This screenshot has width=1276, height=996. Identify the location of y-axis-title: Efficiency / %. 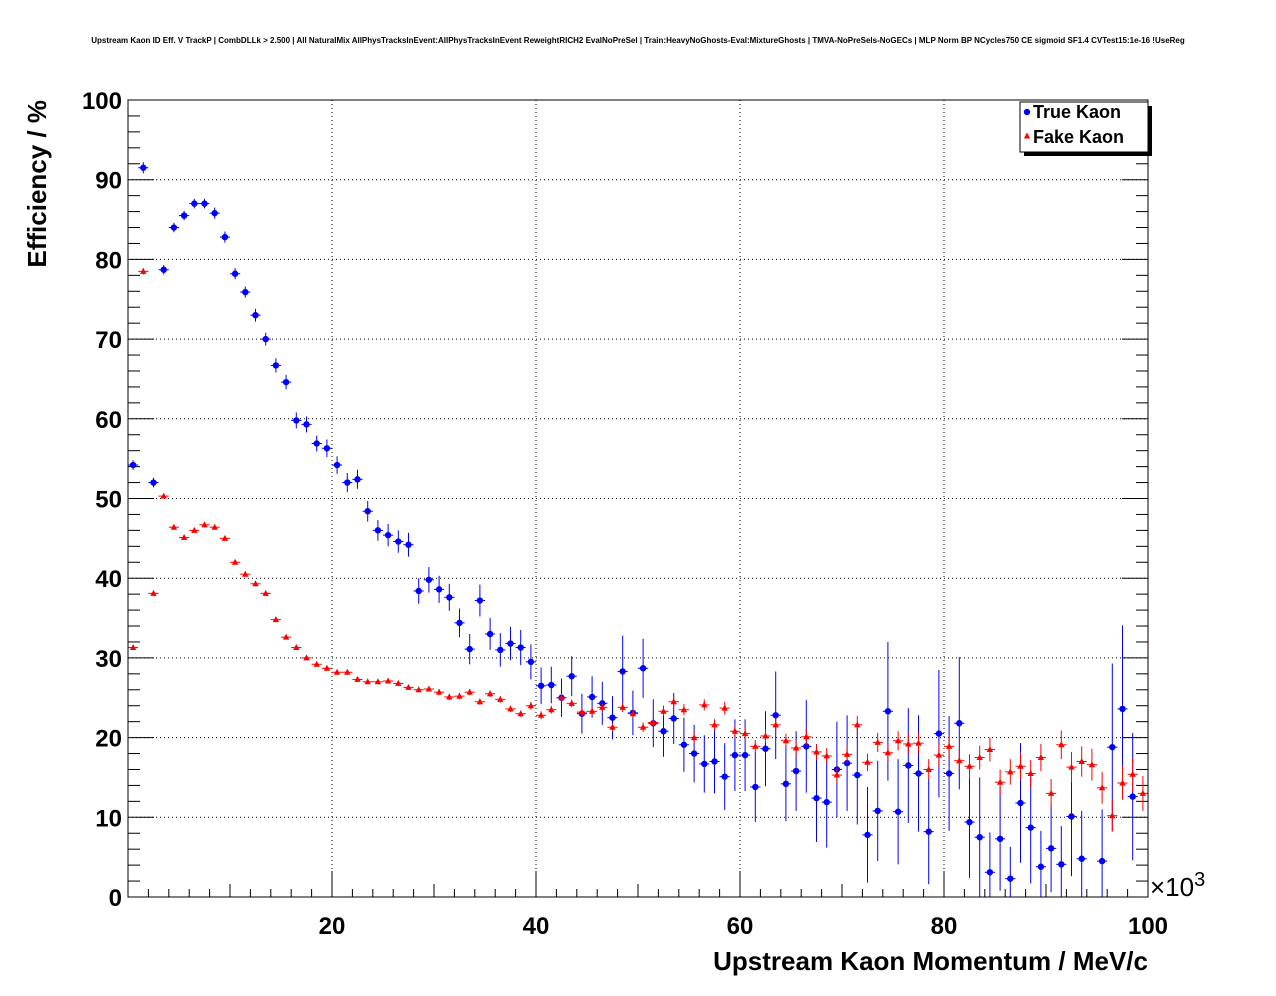
(37, 184).